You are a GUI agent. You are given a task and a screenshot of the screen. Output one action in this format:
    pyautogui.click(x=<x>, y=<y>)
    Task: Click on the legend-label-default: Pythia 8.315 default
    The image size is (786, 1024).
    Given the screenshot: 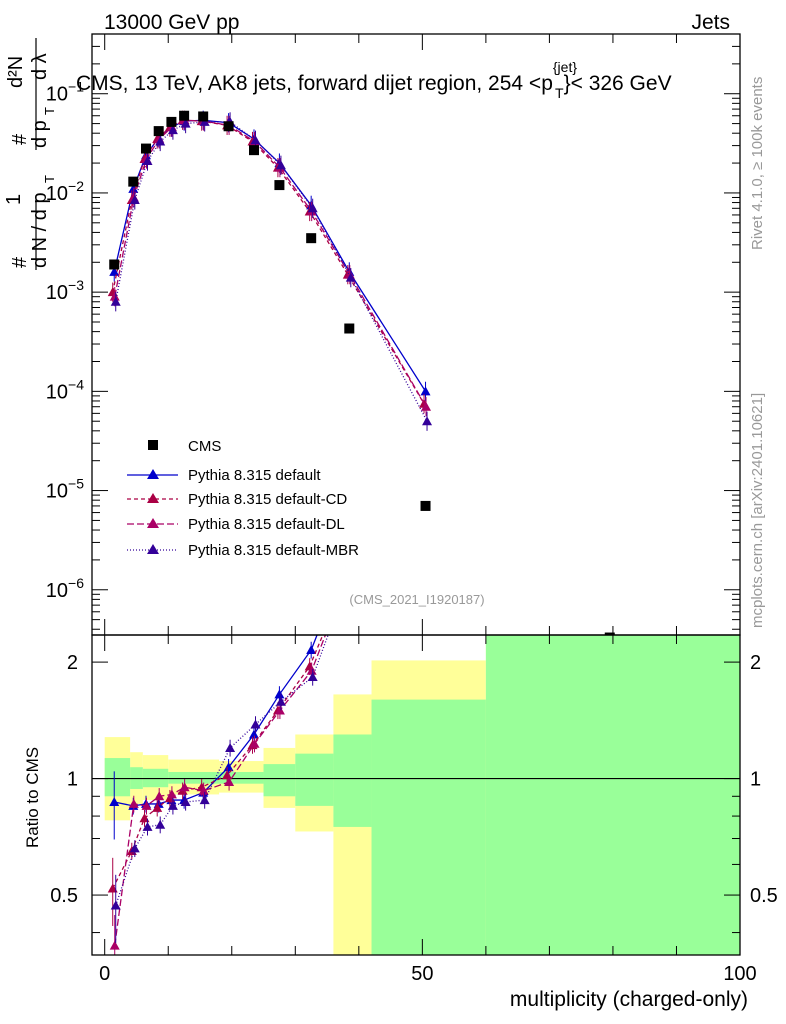 What is the action you would take?
    pyautogui.click(x=254, y=475)
    